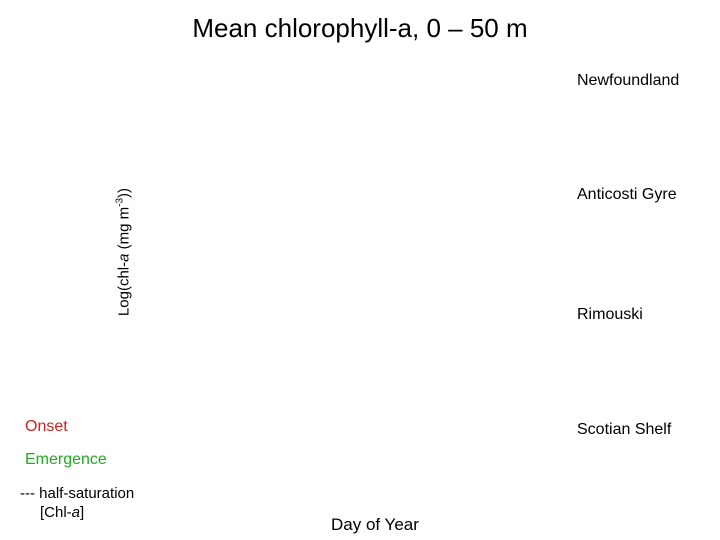 This screenshot has width=720, height=540. What do you see at coordinates (124, 257) in the screenshot?
I see `y-axis-label-italic: a` at bounding box center [124, 257].